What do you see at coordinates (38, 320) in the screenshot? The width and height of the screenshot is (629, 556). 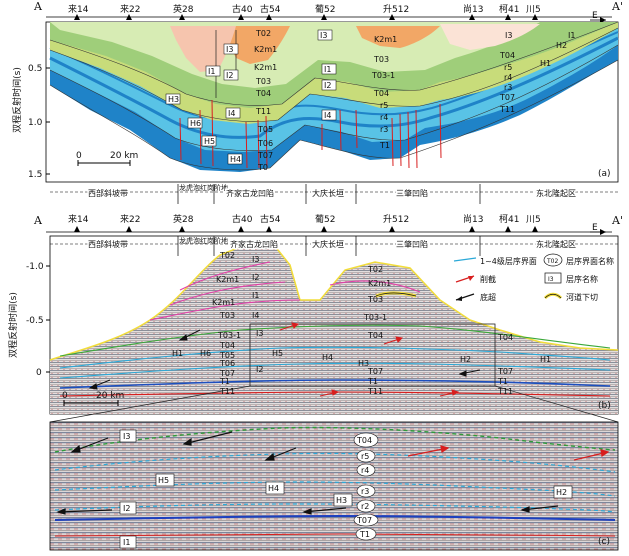 I see `y-ticks-b: -1.0 -0.5 0` at bounding box center [38, 320].